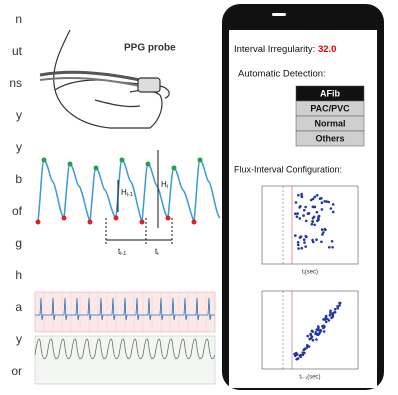 The height and width of the screenshot is (395, 398). What do you see at coordinates (330, 108) in the screenshot?
I see `option-label: PAC/PVC` at bounding box center [330, 108].